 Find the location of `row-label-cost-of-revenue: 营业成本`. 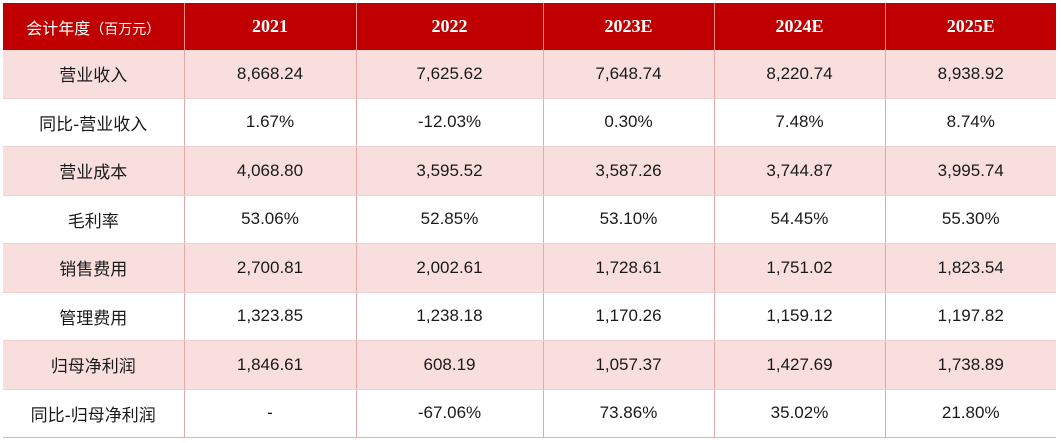

row-label-cost-of-revenue: 营业成本 is located at coordinates (94, 171).